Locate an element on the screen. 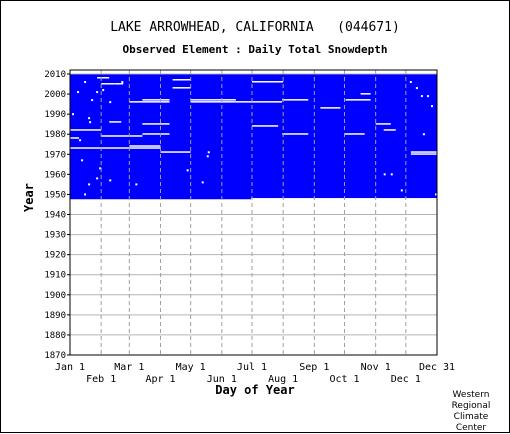 The height and width of the screenshot is (434, 510). y-tick-label: 1970 is located at coordinates (55, 155).